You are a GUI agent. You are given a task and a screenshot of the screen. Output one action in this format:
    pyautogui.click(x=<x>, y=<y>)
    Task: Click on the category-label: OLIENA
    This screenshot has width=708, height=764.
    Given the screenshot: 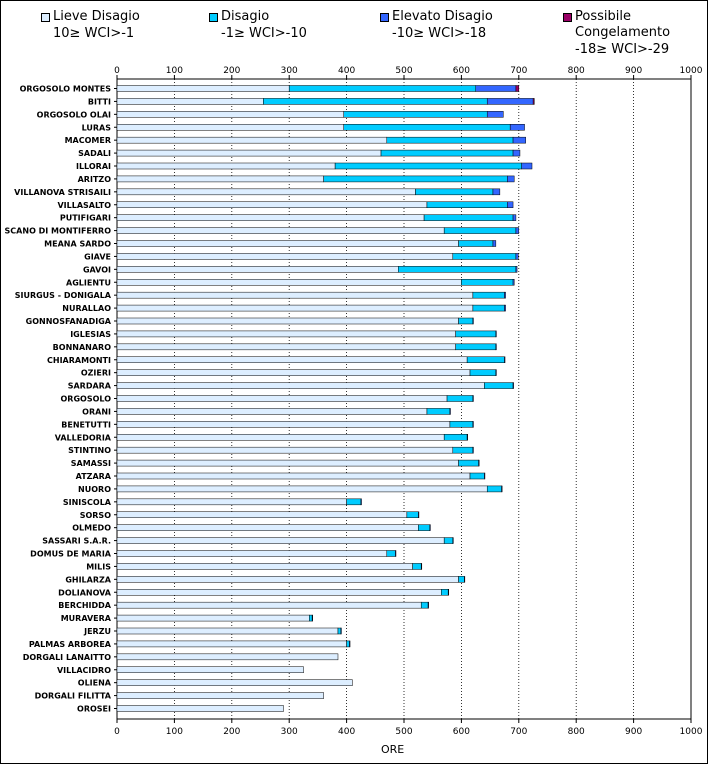 What is the action you would take?
    pyautogui.click(x=95, y=683)
    